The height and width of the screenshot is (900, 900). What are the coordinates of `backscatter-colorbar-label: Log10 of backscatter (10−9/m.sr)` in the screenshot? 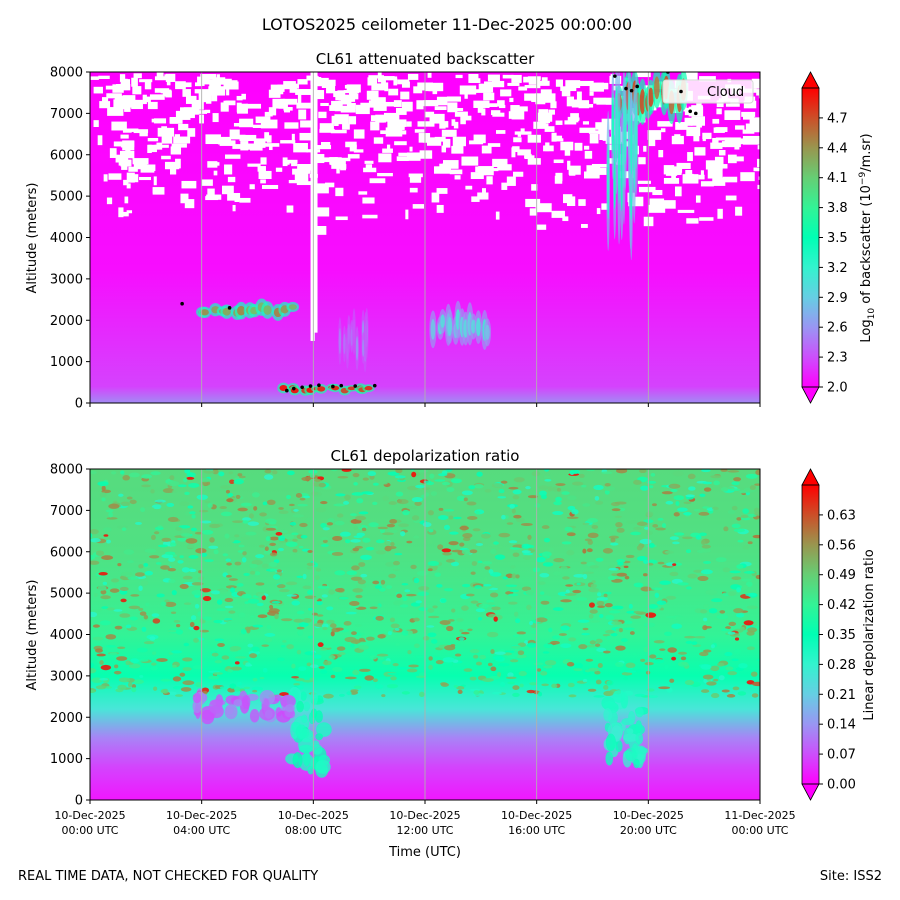 It's located at (867, 237).